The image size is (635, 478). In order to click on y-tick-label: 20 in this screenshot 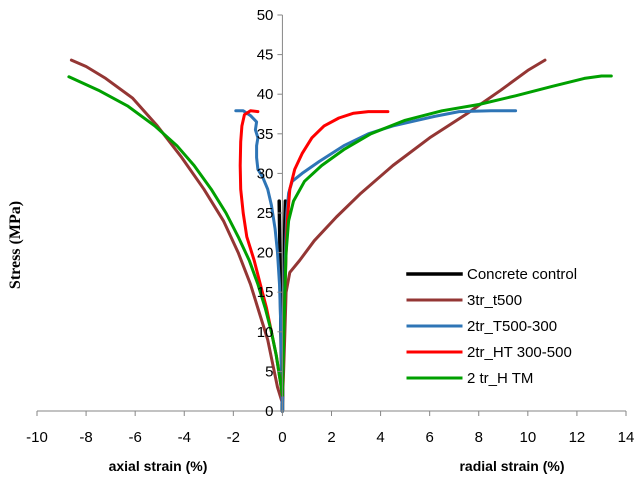, I will do `click(265, 253)`.